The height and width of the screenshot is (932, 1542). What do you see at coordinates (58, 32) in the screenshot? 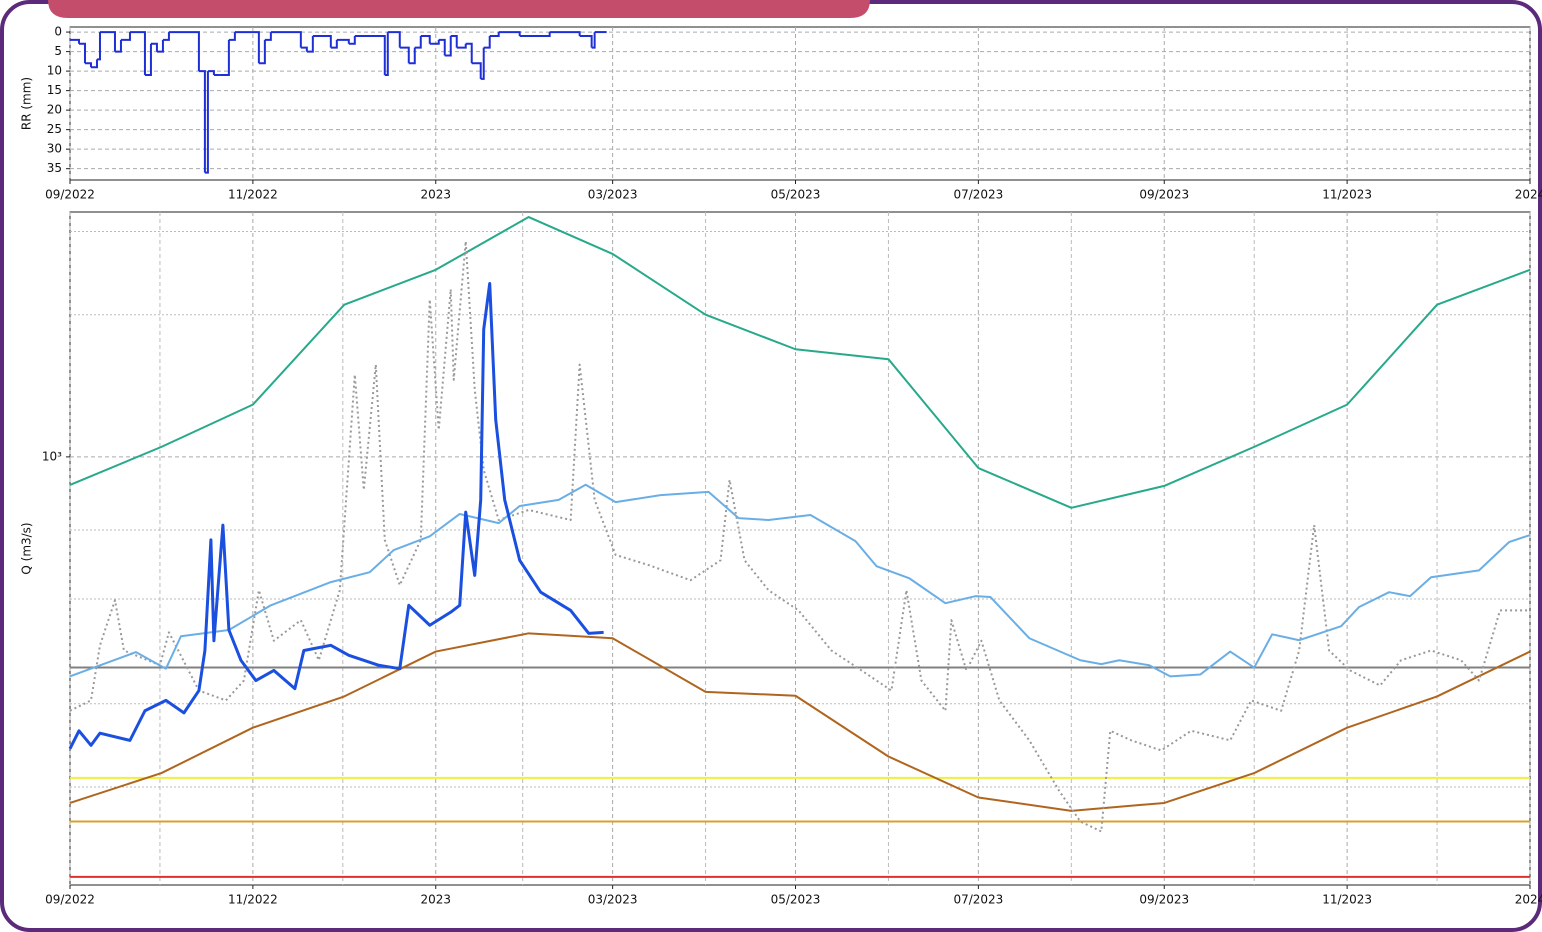
I see `y-tick-label: 0` at bounding box center [58, 32].